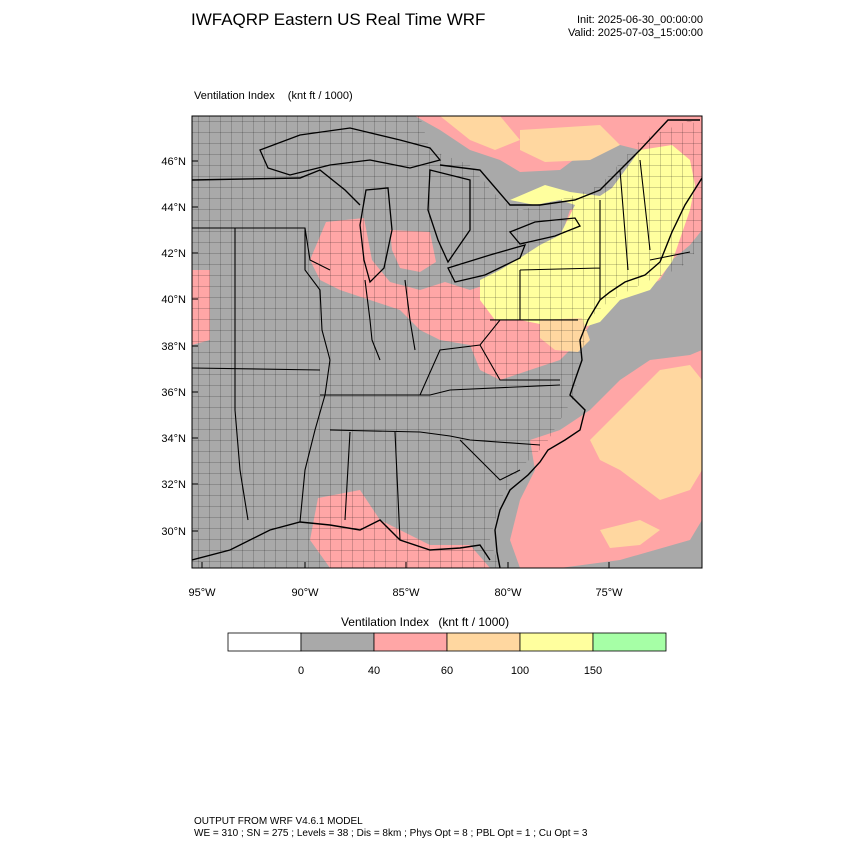 Image resolution: width=850 pixels, height=850 pixels. I want to click on us-canada-border, so click(446, 162).